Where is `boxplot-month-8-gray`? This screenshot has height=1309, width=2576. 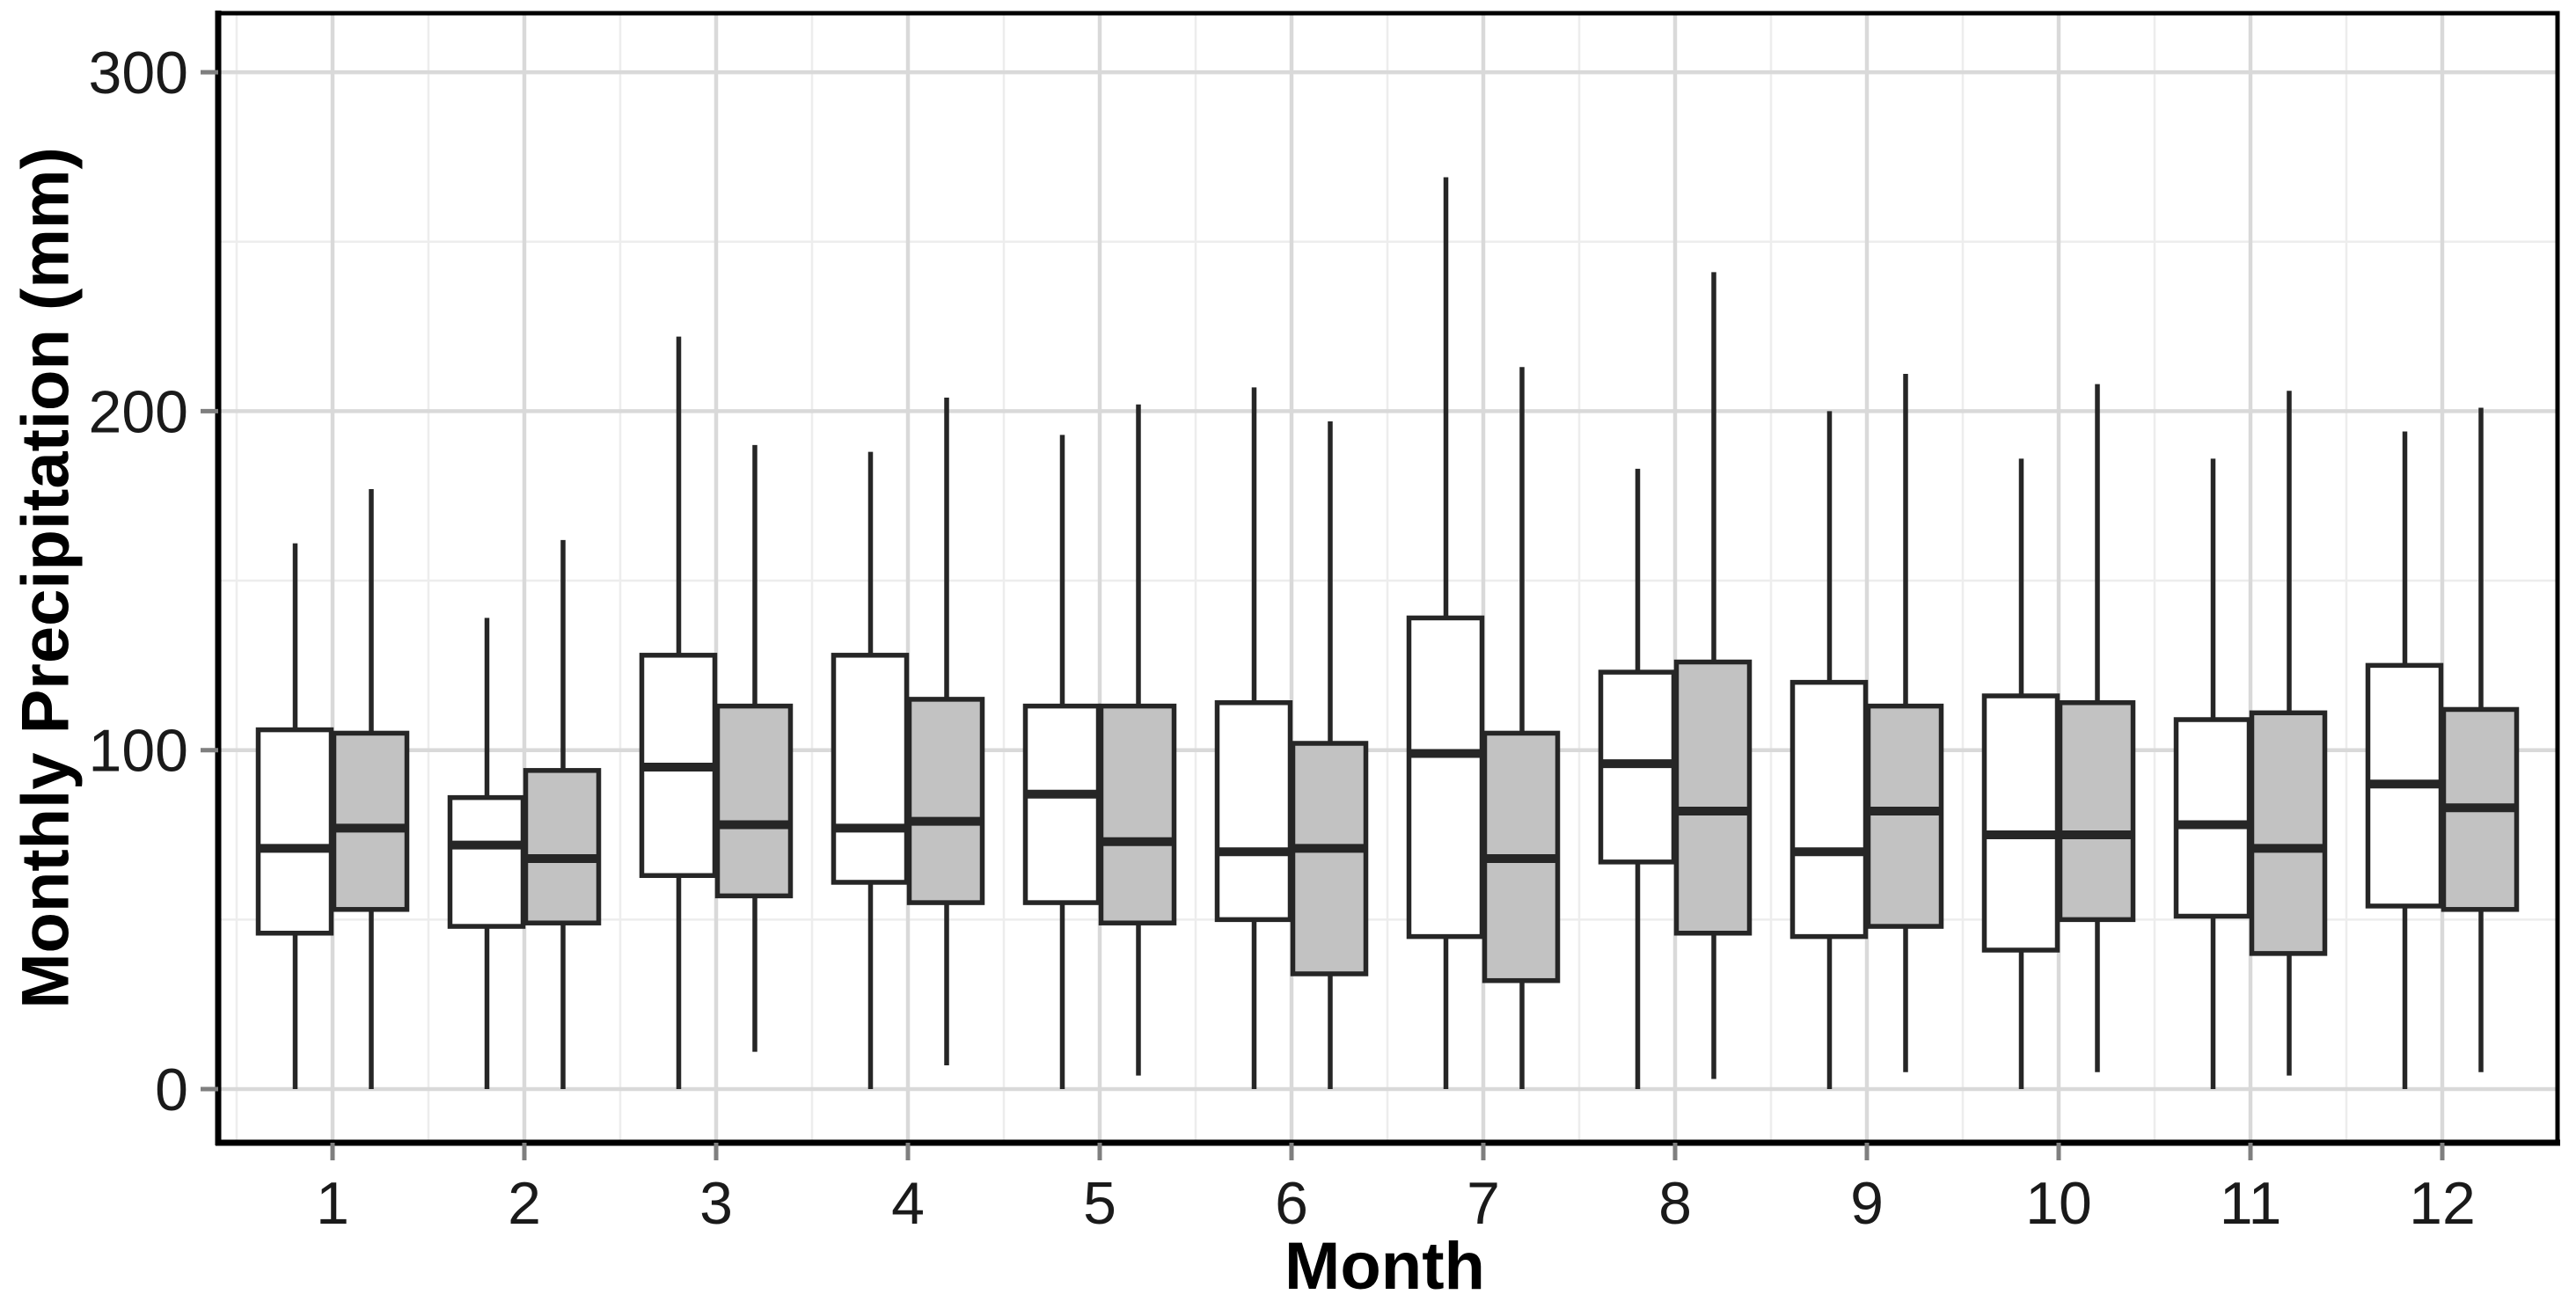 boxplot-month-8-gray is located at coordinates (1713, 675).